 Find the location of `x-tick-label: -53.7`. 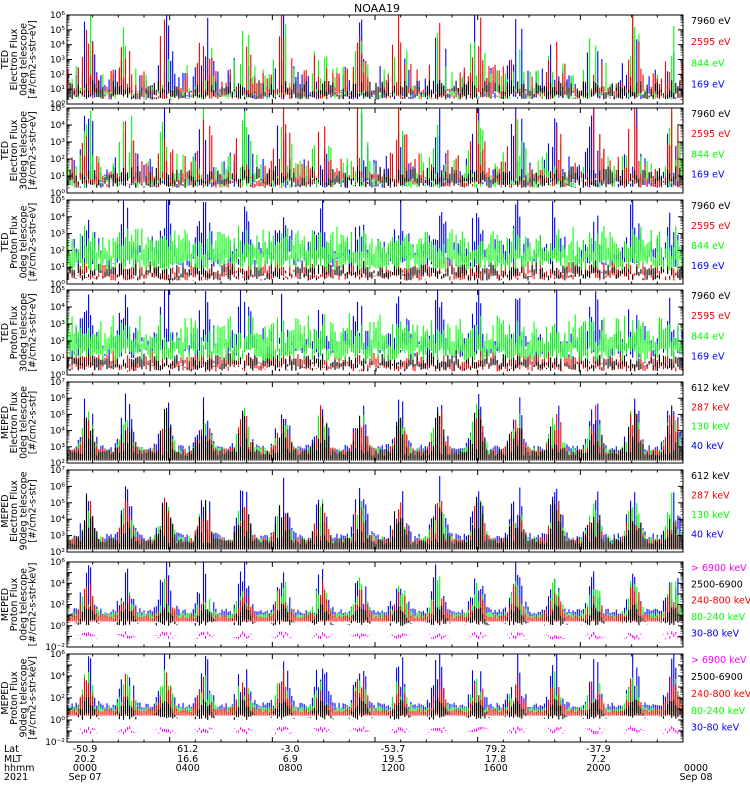

x-tick-label: -53.7 is located at coordinates (393, 749).